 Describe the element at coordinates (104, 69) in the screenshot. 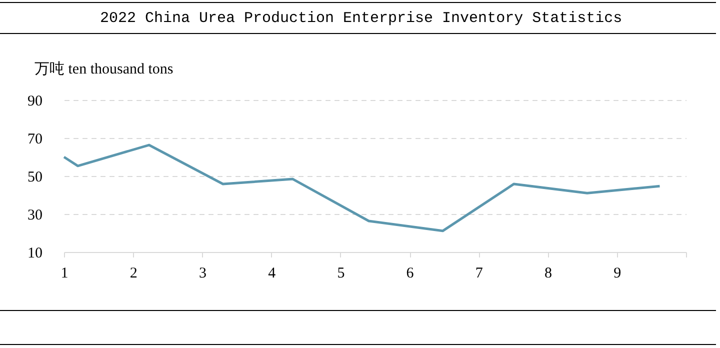

I see `y-axis-title: 万吨 ten thousand tons` at that location.